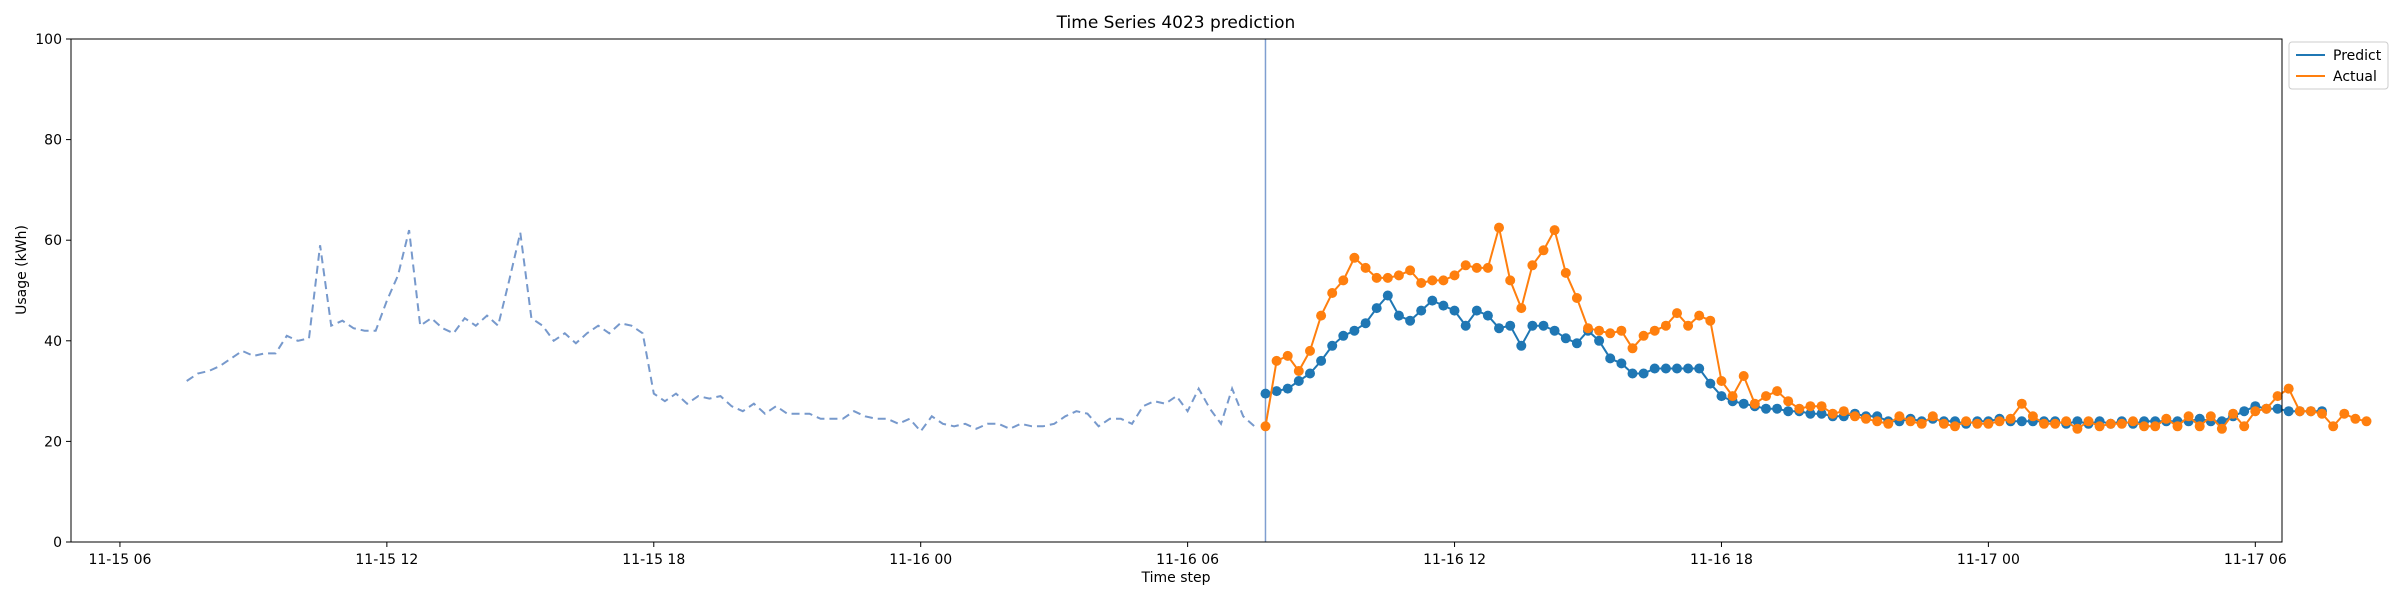  Describe the element at coordinates (1793, 359) in the screenshot. I see `predict-points` at that location.